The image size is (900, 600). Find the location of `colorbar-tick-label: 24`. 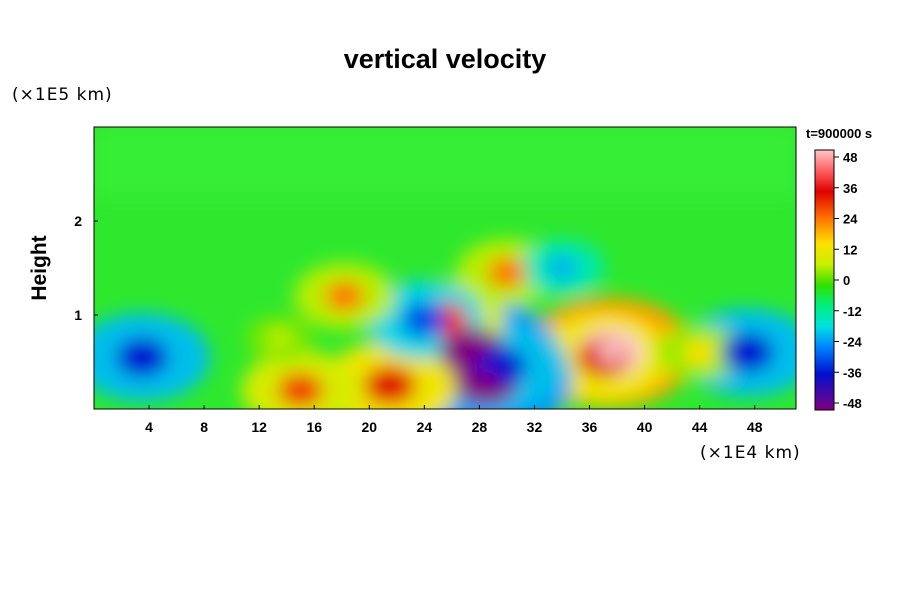

colorbar-tick-label: 24 is located at coordinates (850, 219).